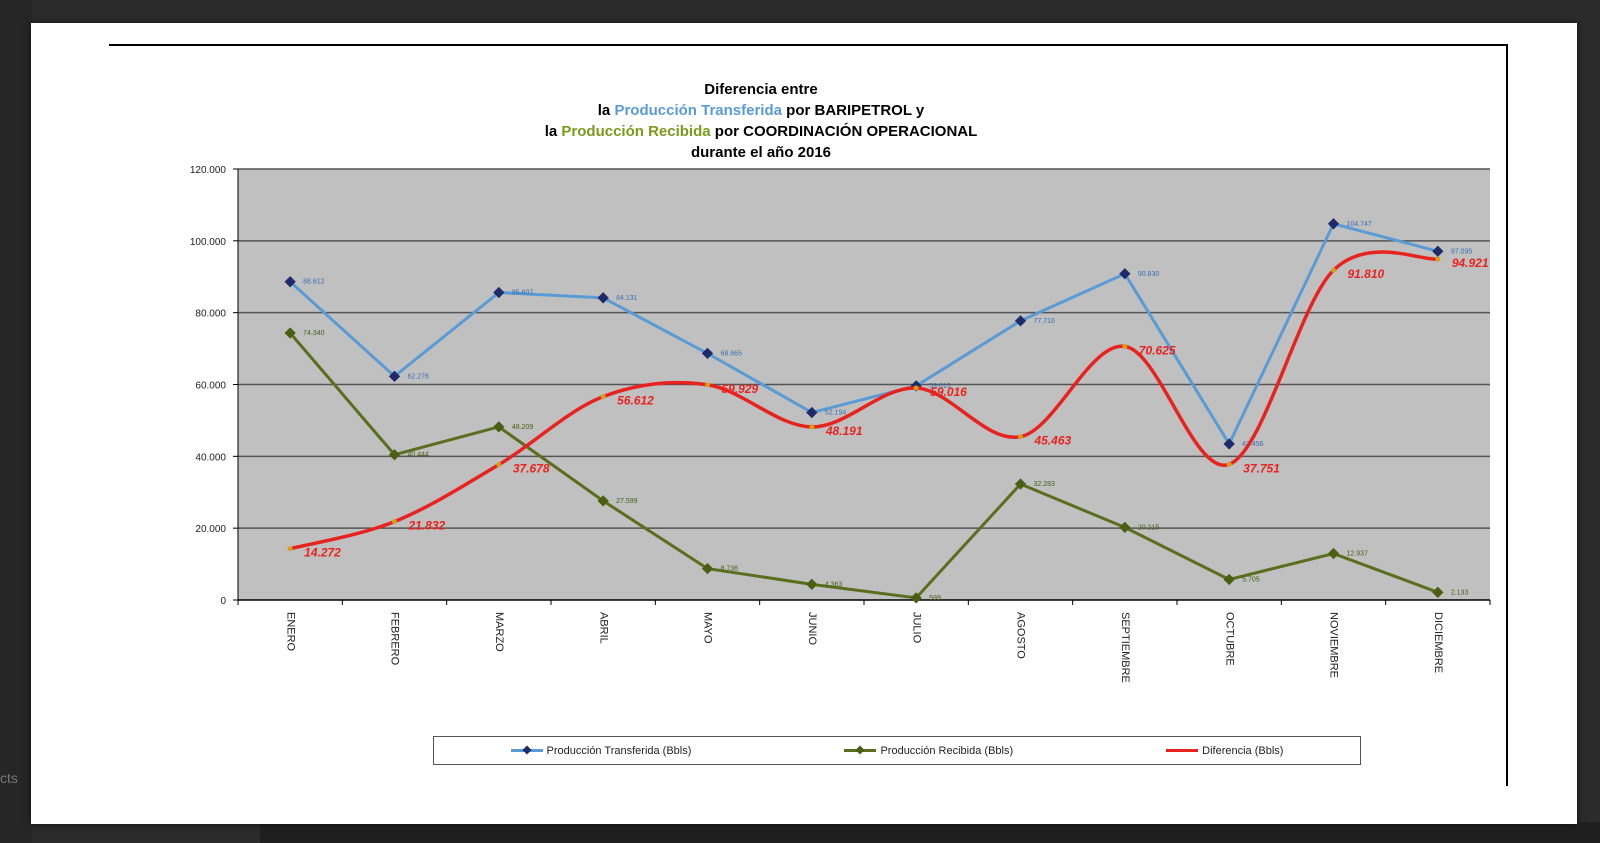 This screenshot has width=1600, height=843. What do you see at coordinates (1045, 484) in the screenshot?
I see `data-label: 32.283` at bounding box center [1045, 484].